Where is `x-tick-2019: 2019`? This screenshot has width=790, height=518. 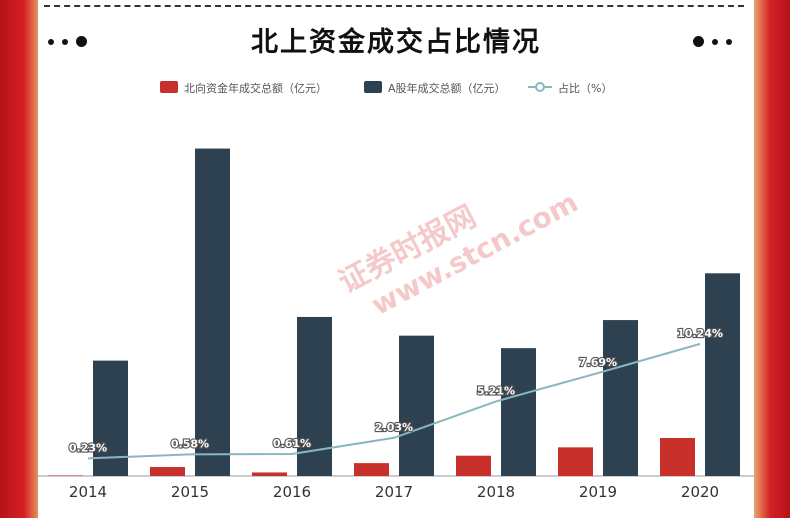
x-tick-2019: 2019 is located at coordinates (598, 492).